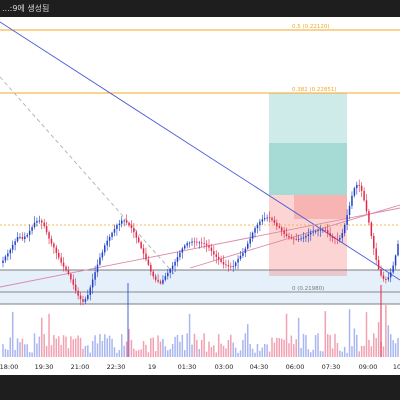  I want to click on range-zone, so click(200, 287).